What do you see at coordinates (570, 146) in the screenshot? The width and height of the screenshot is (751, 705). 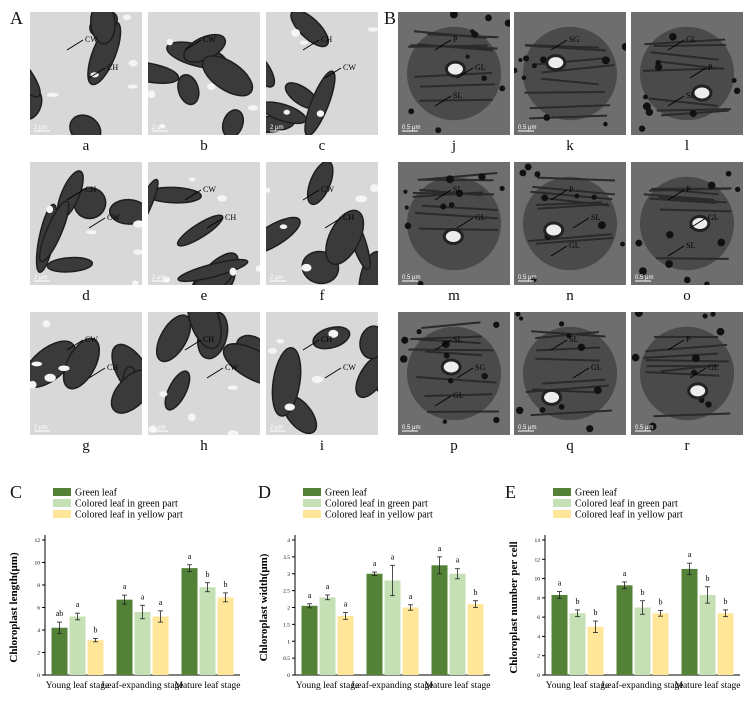 I see `micrograph-label-k: k` at bounding box center [570, 146].